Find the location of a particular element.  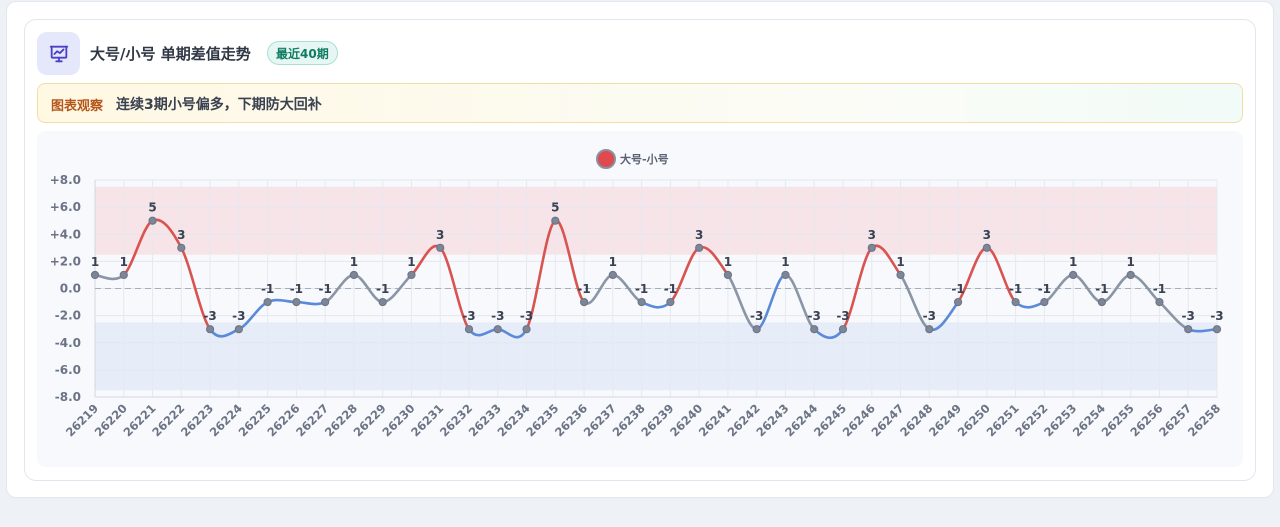

legend-label: 大号-小号 is located at coordinates (644, 159).